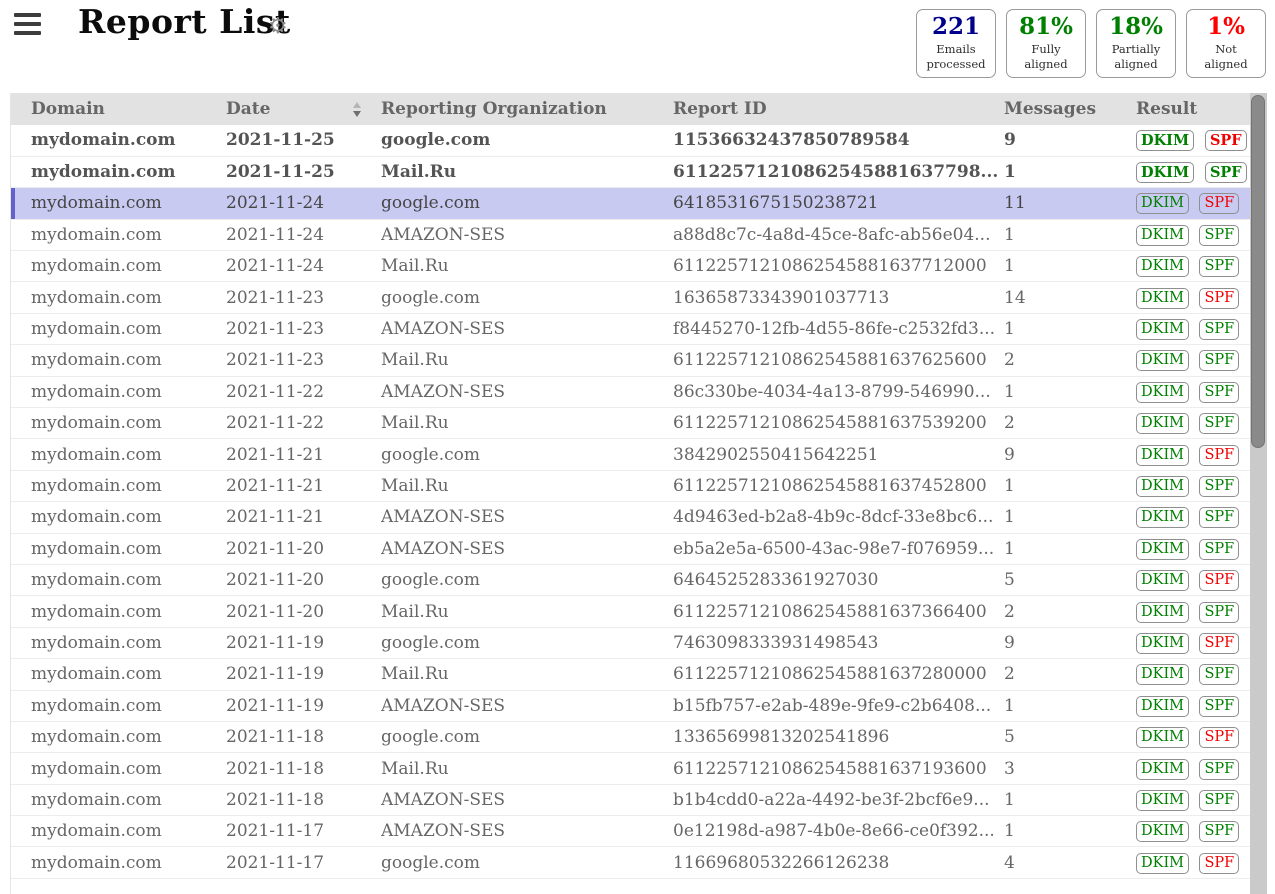  What do you see at coordinates (303, 109) in the screenshot?
I see `column-header-date: Date` at bounding box center [303, 109].